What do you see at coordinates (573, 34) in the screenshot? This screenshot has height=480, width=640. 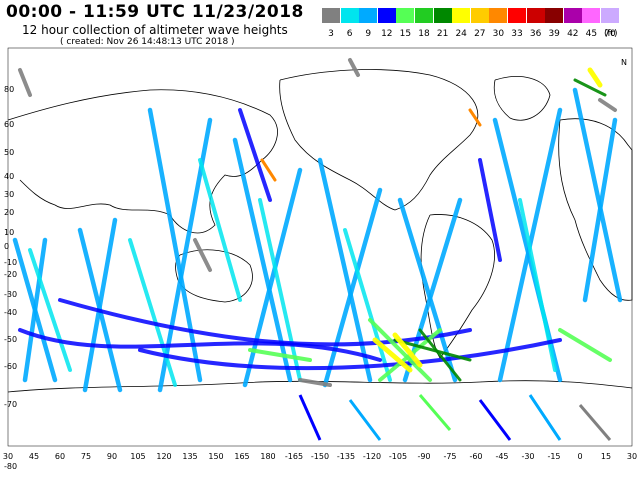 I see `legend-label: 42` at bounding box center [573, 34].